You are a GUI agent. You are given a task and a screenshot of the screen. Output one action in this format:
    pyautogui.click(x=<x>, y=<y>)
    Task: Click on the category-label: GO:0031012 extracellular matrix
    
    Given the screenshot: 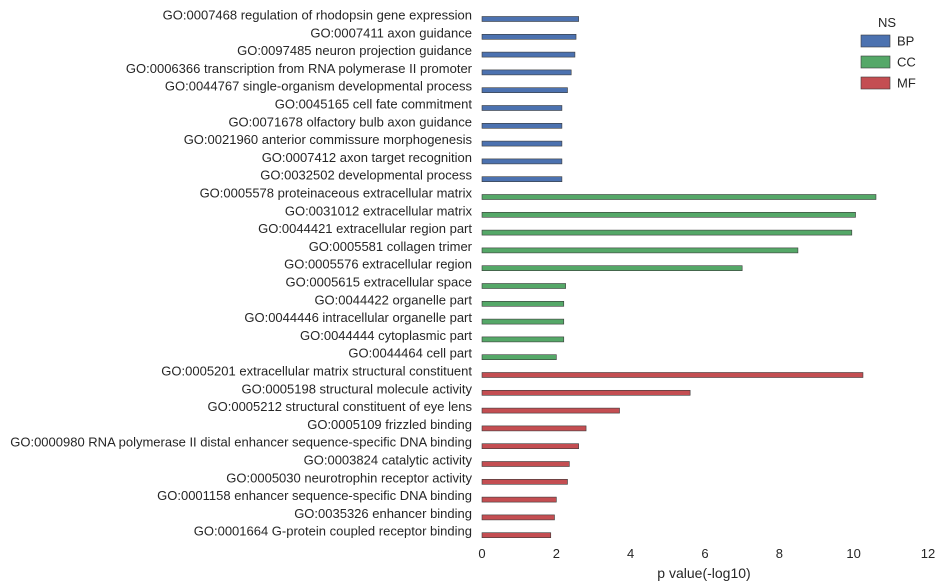 What is the action you would take?
    pyautogui.click(x=379, y=210)
    